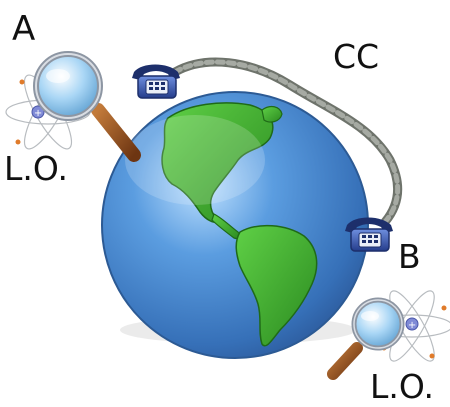  I want to click on label-a: A, so click(24, 29).